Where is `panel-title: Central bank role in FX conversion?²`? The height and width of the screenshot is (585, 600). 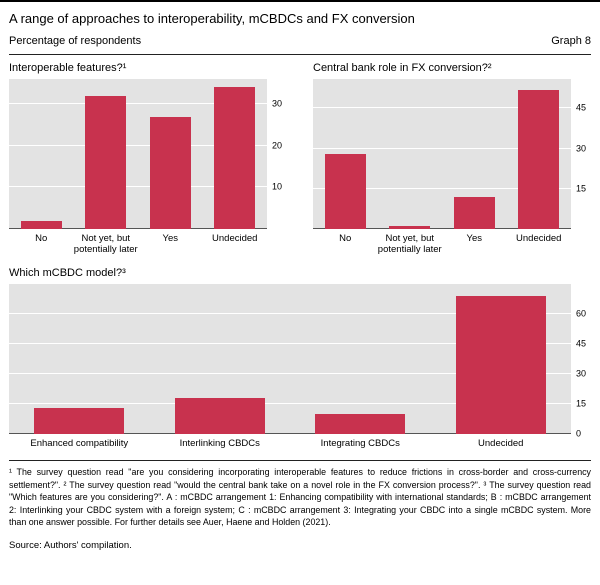 panel-title: Central bank role in FX conversion?² is located at coordinates (402, 68).